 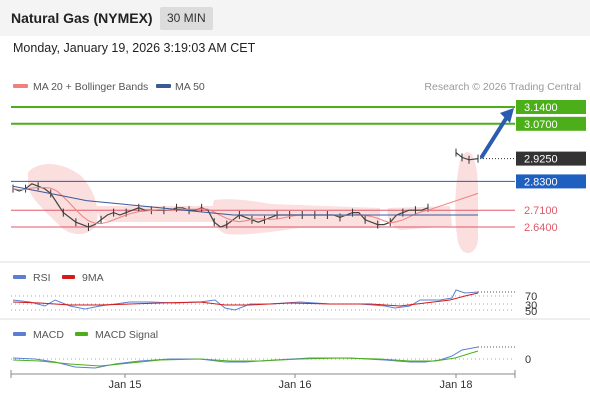 I want to click on forecast-arrow-shaft, so click(x=494, y=137).